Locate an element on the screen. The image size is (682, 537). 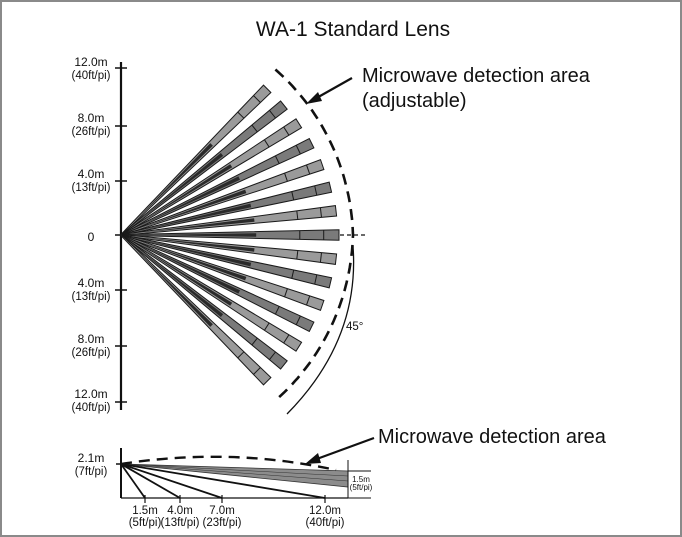
height-label: 2.1m is located at coordinates (91, 458).